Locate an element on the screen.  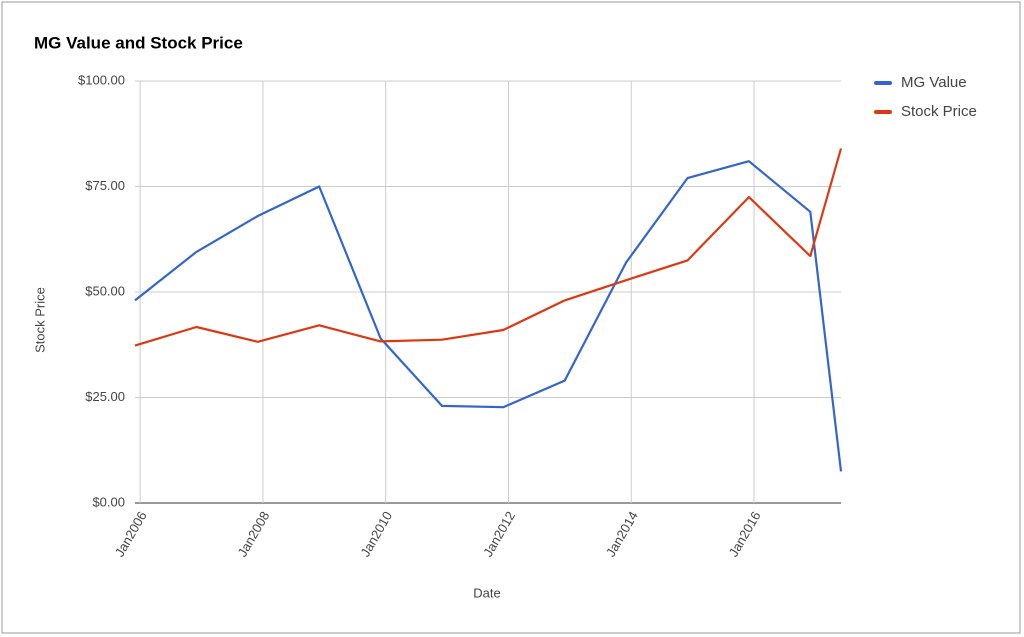
y-tick-label: $50.00 is located at coordinates (105, 290).